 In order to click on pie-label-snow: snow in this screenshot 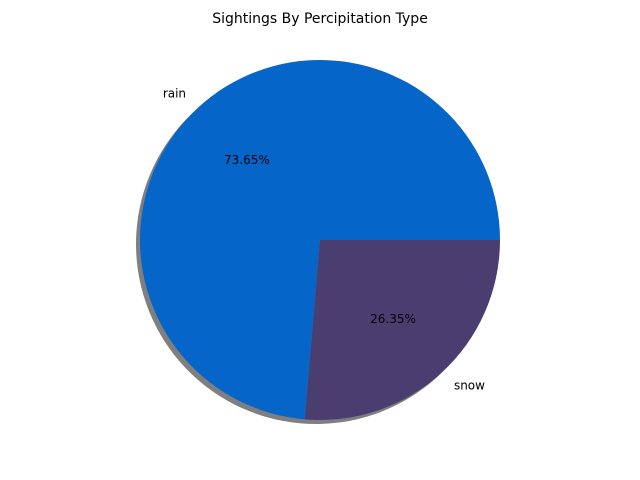, I will do `click(469, 385)`.